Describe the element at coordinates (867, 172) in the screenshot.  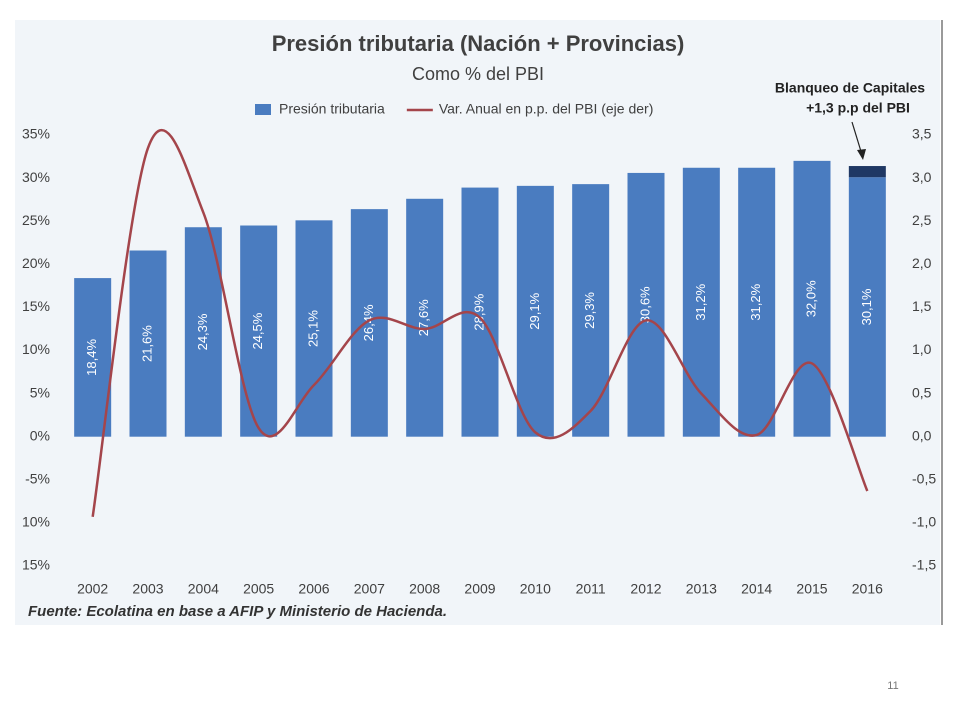
I see `annotation-segment` at that location.